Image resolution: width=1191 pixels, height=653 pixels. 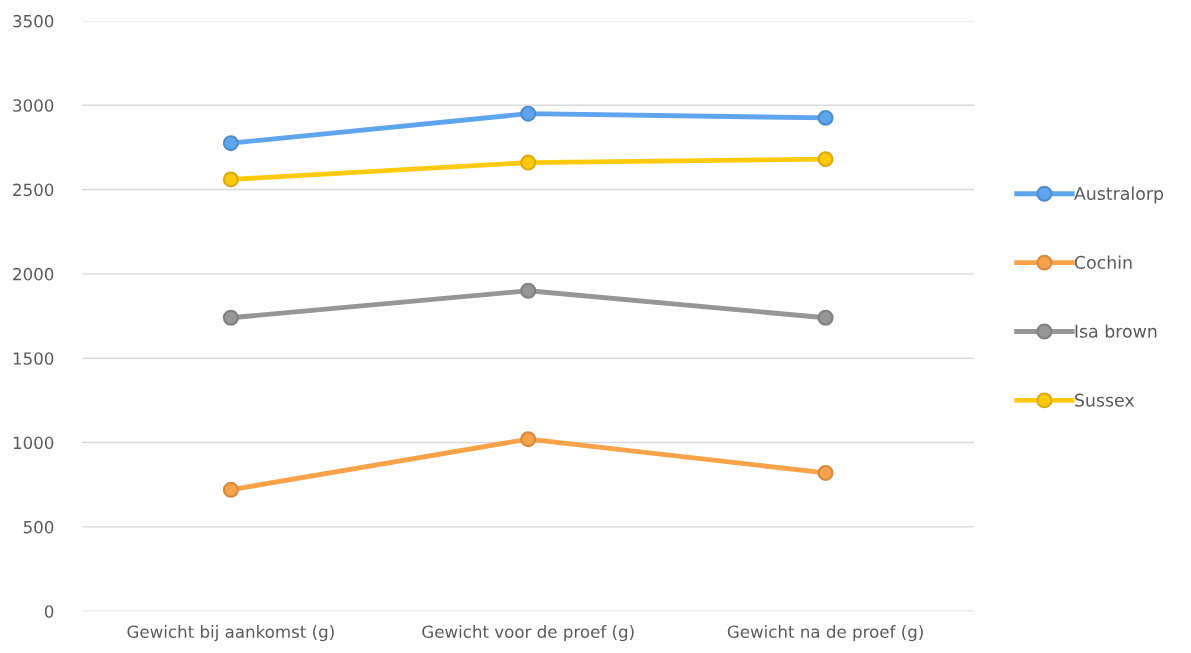 I want to click on legend-label: Isa brown, so click(x=1116, y=331).